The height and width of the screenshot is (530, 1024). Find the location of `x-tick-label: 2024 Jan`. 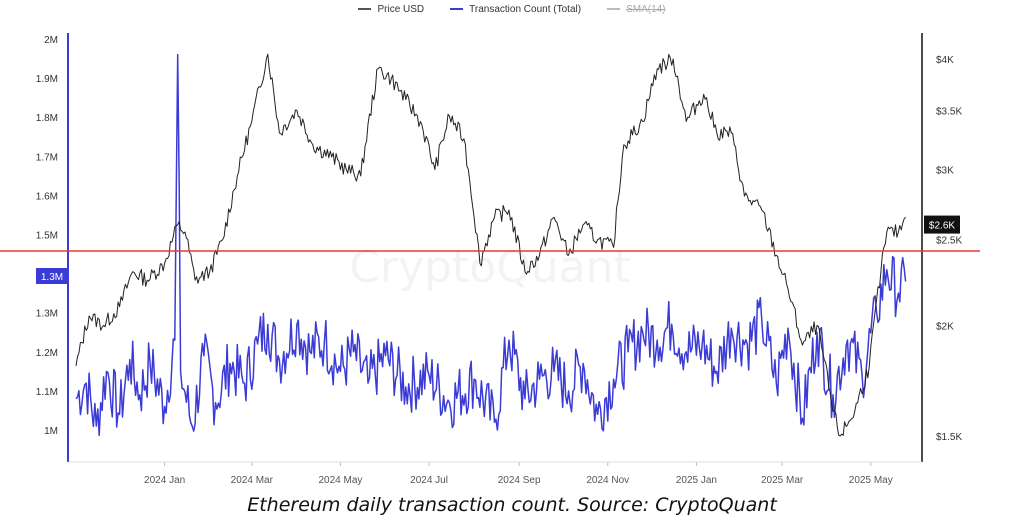

x-tick-label: 2024 Jan is located at coordinates (164, 480).